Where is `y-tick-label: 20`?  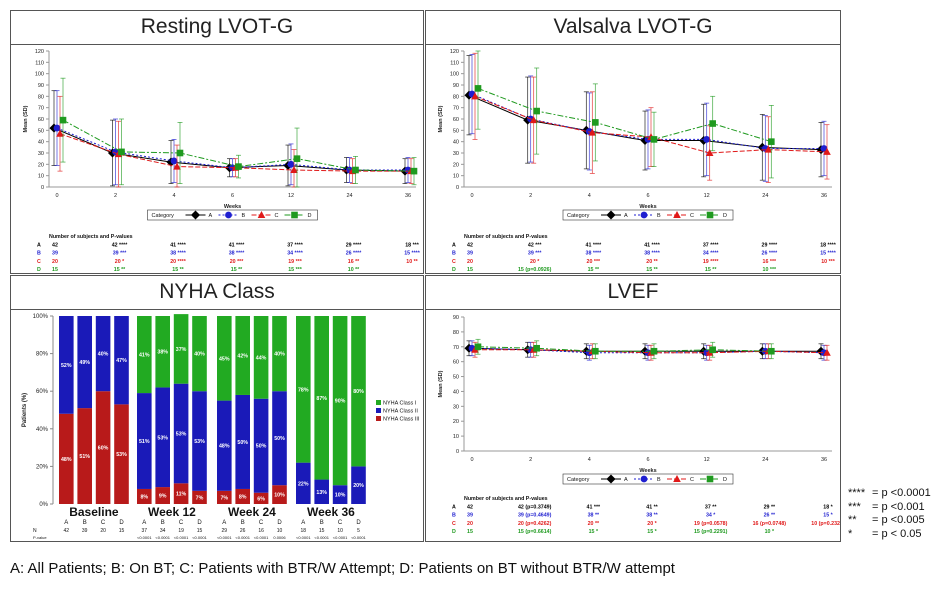
y-tick-label: 20 is located at coordinates (456, 422).